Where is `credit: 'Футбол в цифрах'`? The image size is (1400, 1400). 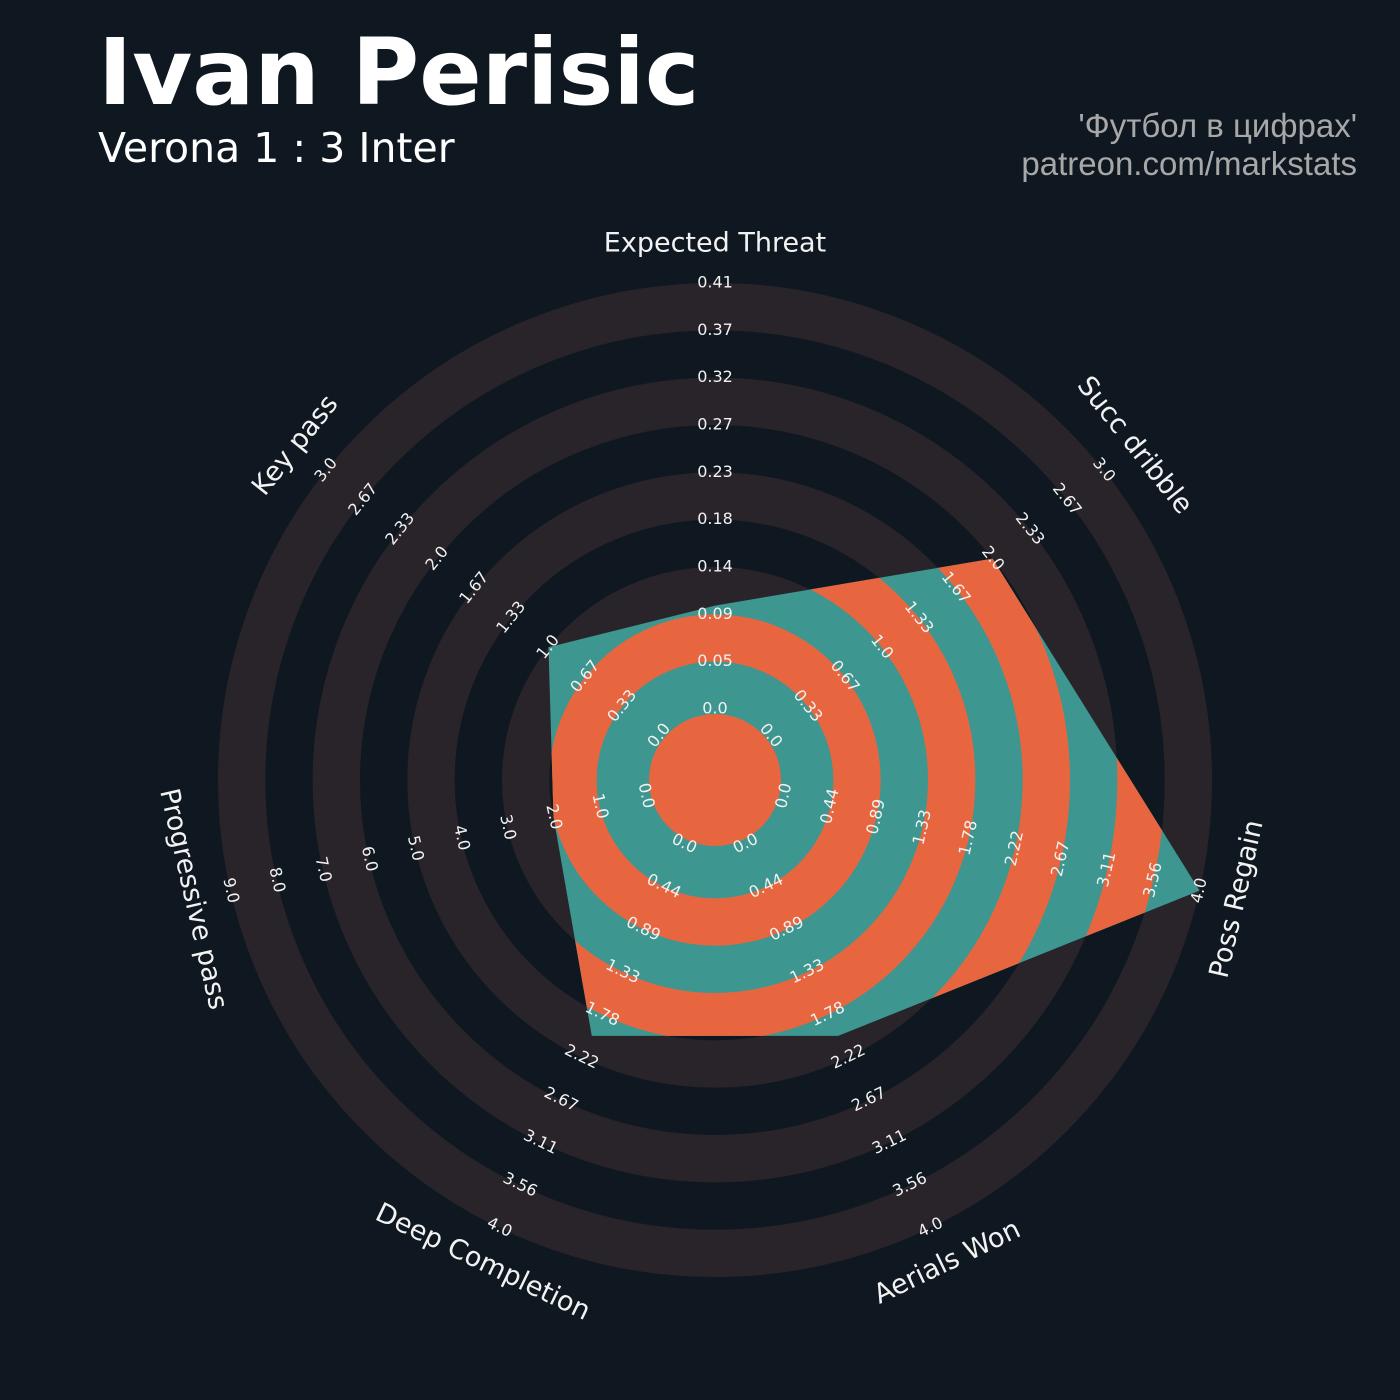
credit: 'Футбол в цифрах' is located at coordinates (1217, 125).